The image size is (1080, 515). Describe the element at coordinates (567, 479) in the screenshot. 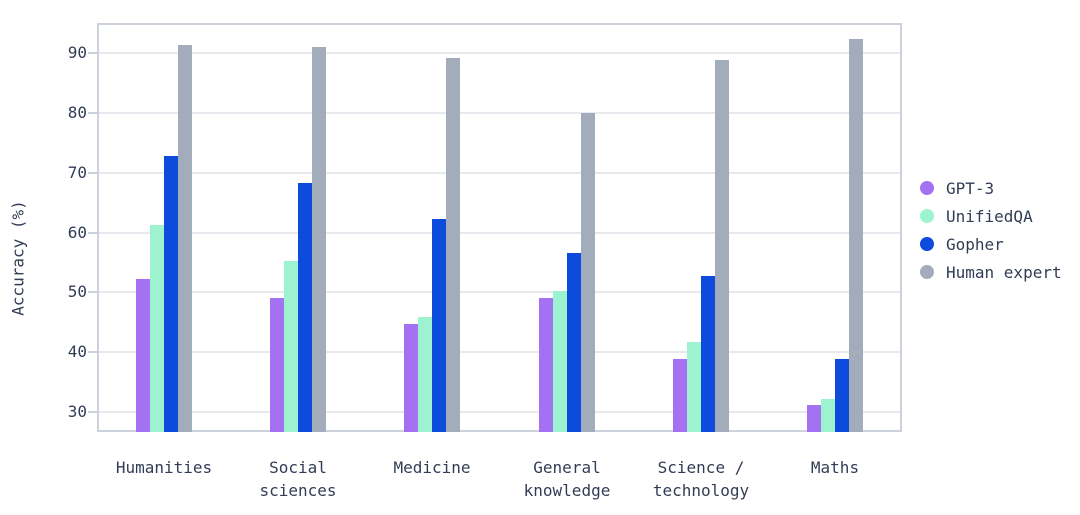

I see `category-label: General knowledge` at that location.